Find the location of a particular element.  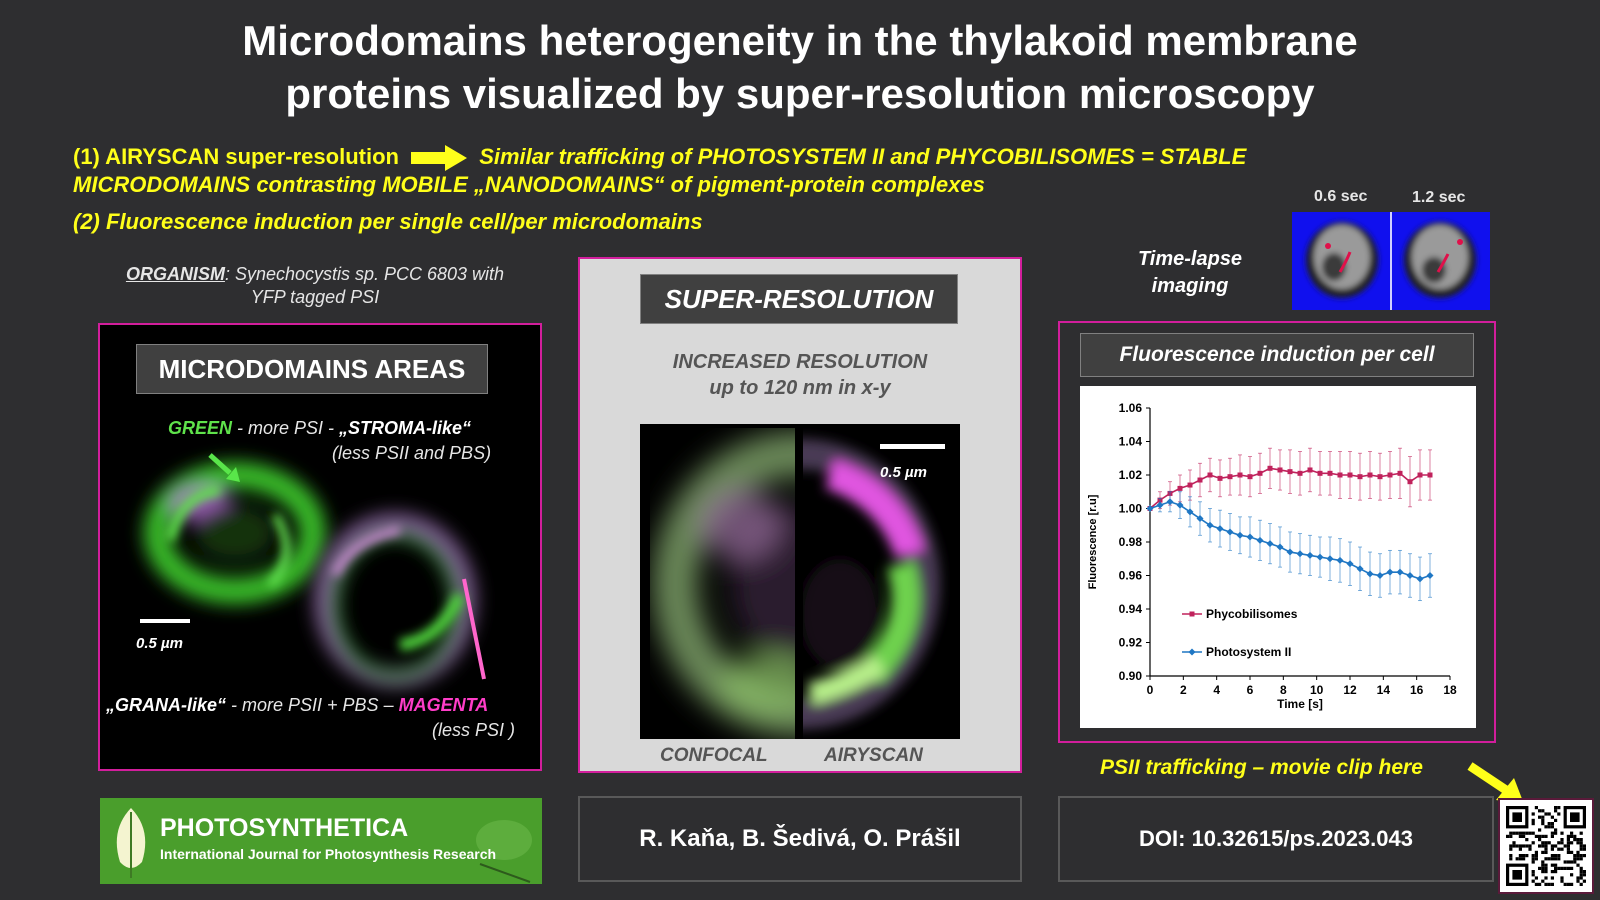

resolution-line-1: INCREASED RESOLUTION is located at coordinates (800, 362).